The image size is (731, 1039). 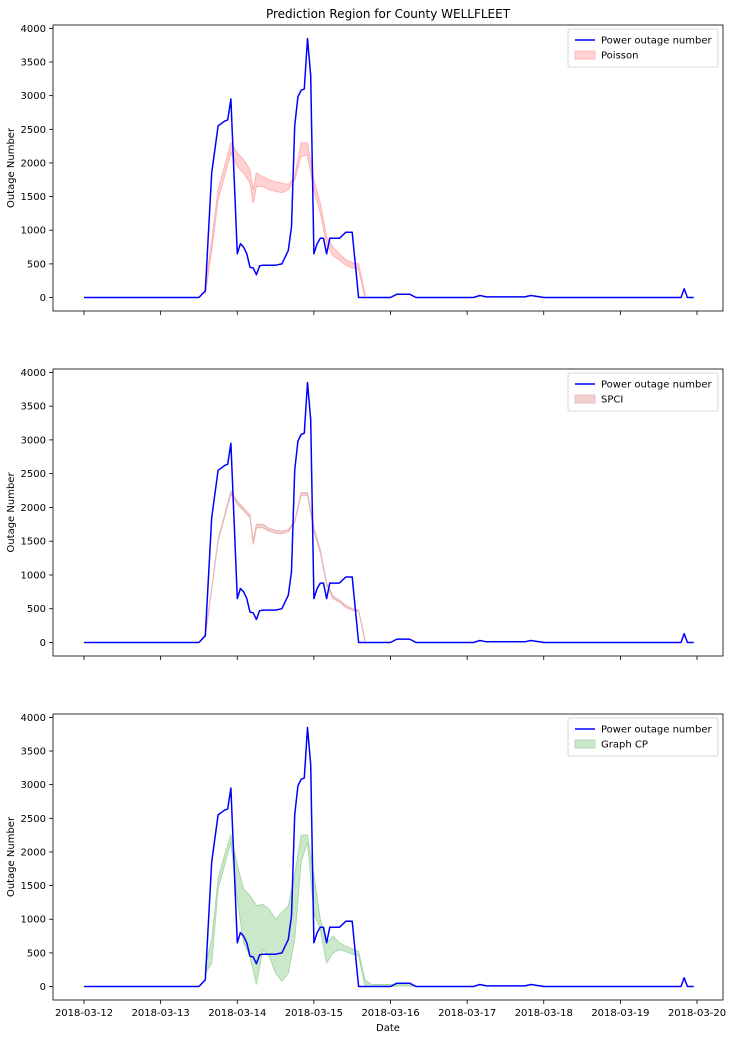 I want to click on figure-title: Prediction Region for County WELLFLEET, so click(x=388, y=14).